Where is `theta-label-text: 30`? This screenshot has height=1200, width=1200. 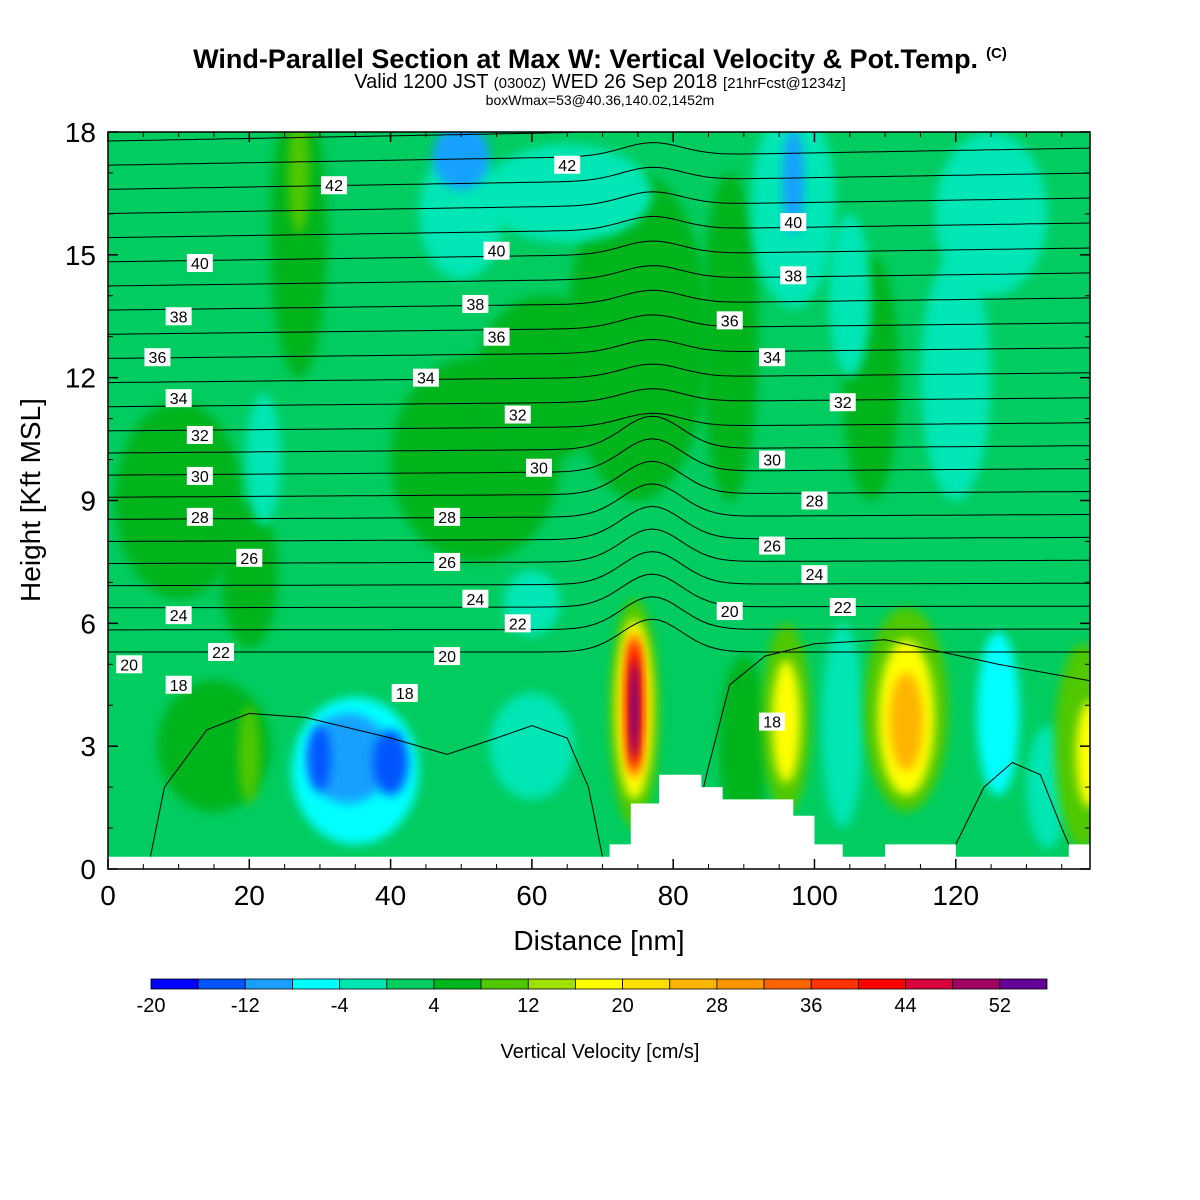
theta-label-text: 30 is located at coordinates (200, 477).